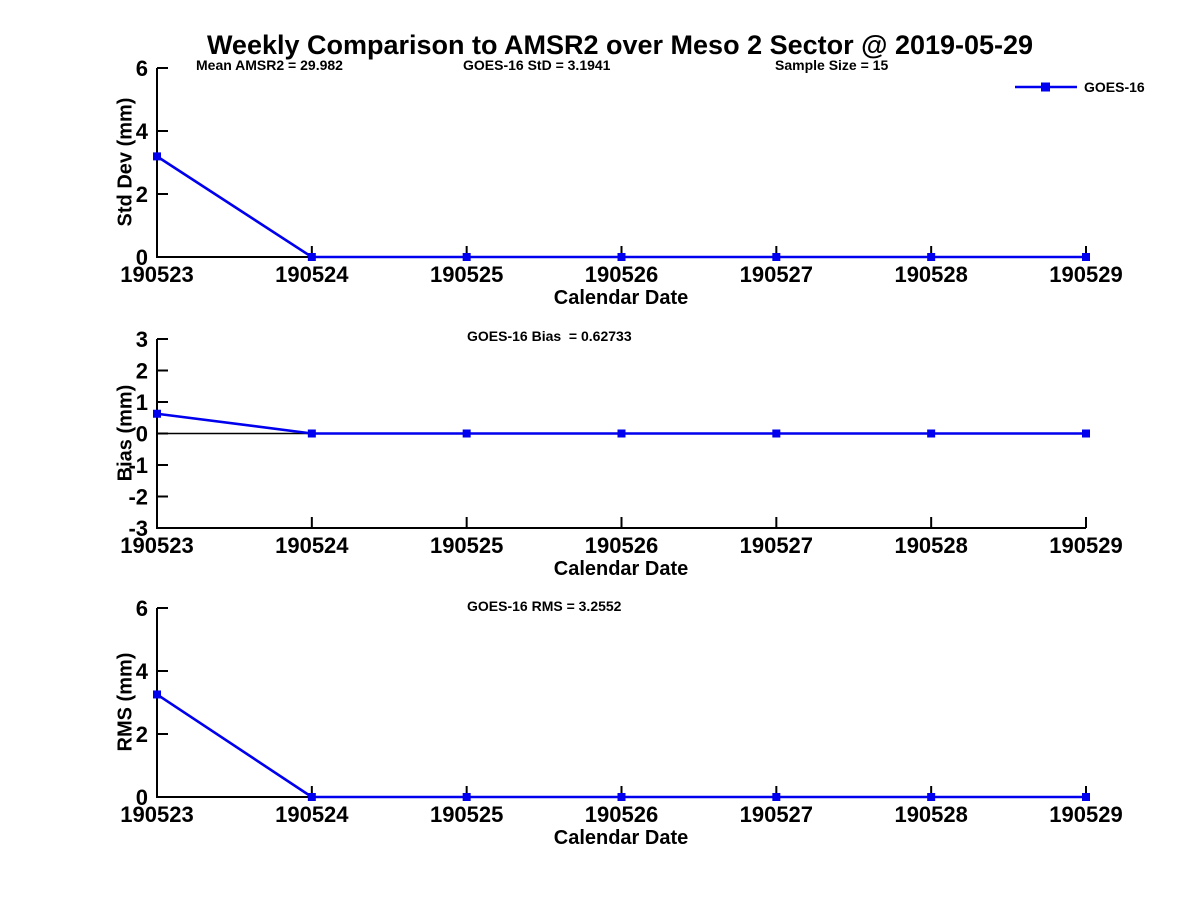 This screenshot has width=1200, height=900. I want to click on legend-line-marker-icon, so click(1046, 87).